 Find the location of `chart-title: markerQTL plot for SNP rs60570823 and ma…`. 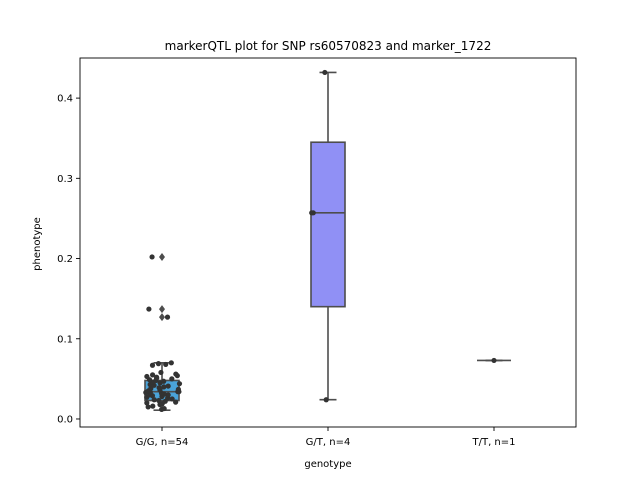

chart-title: markerQTL plot for SNP rs60570823 and ma… is located at coordinates (328, 46).